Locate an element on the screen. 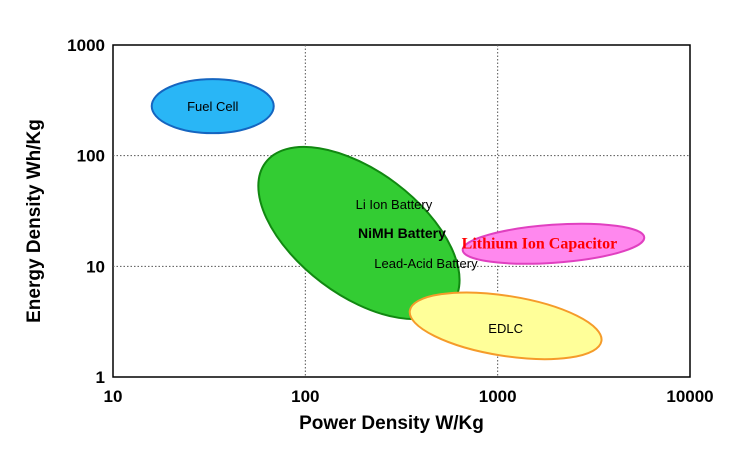 The width and height of the screenshot is (744, 461). region-label: Lithium Ion Capacitor is located at coordinates (540, 244).